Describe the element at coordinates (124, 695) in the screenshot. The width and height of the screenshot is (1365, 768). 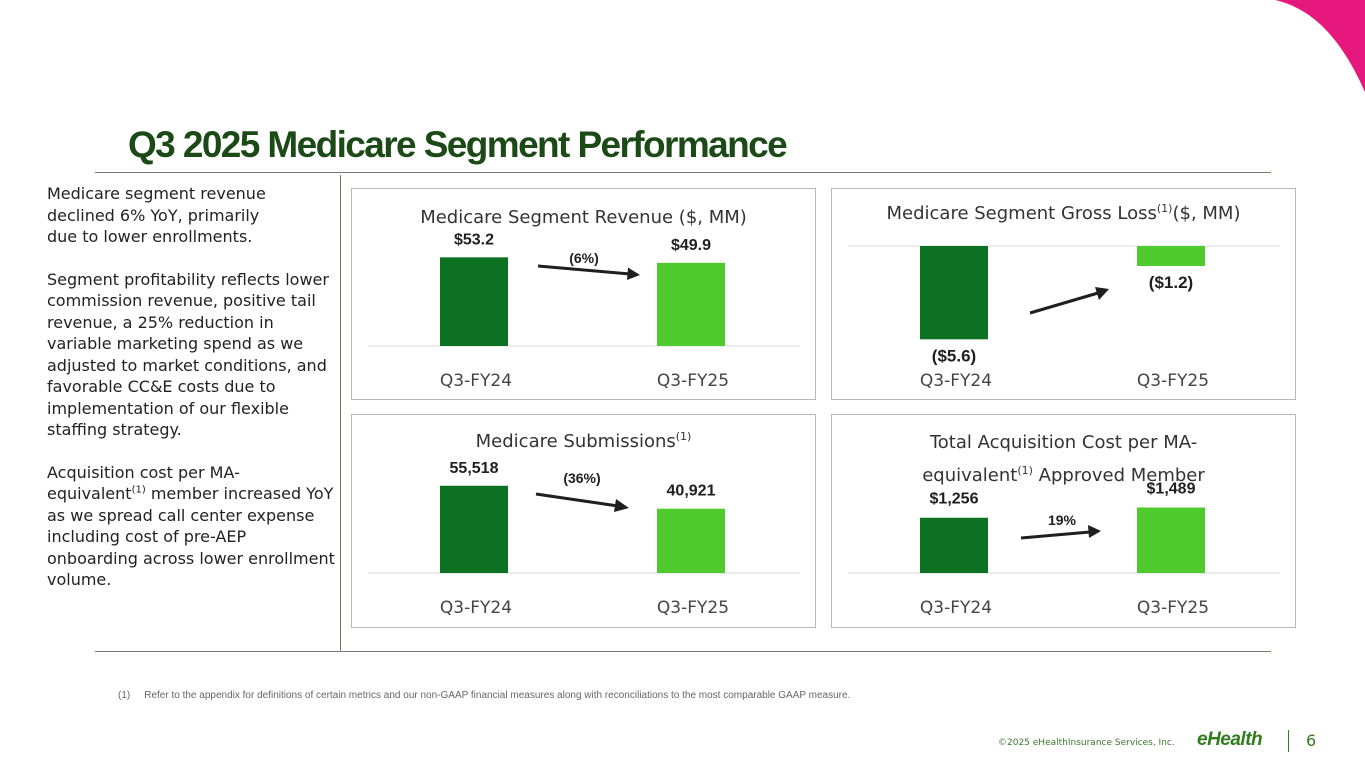
I see `footnote-number: (1)` at that location.